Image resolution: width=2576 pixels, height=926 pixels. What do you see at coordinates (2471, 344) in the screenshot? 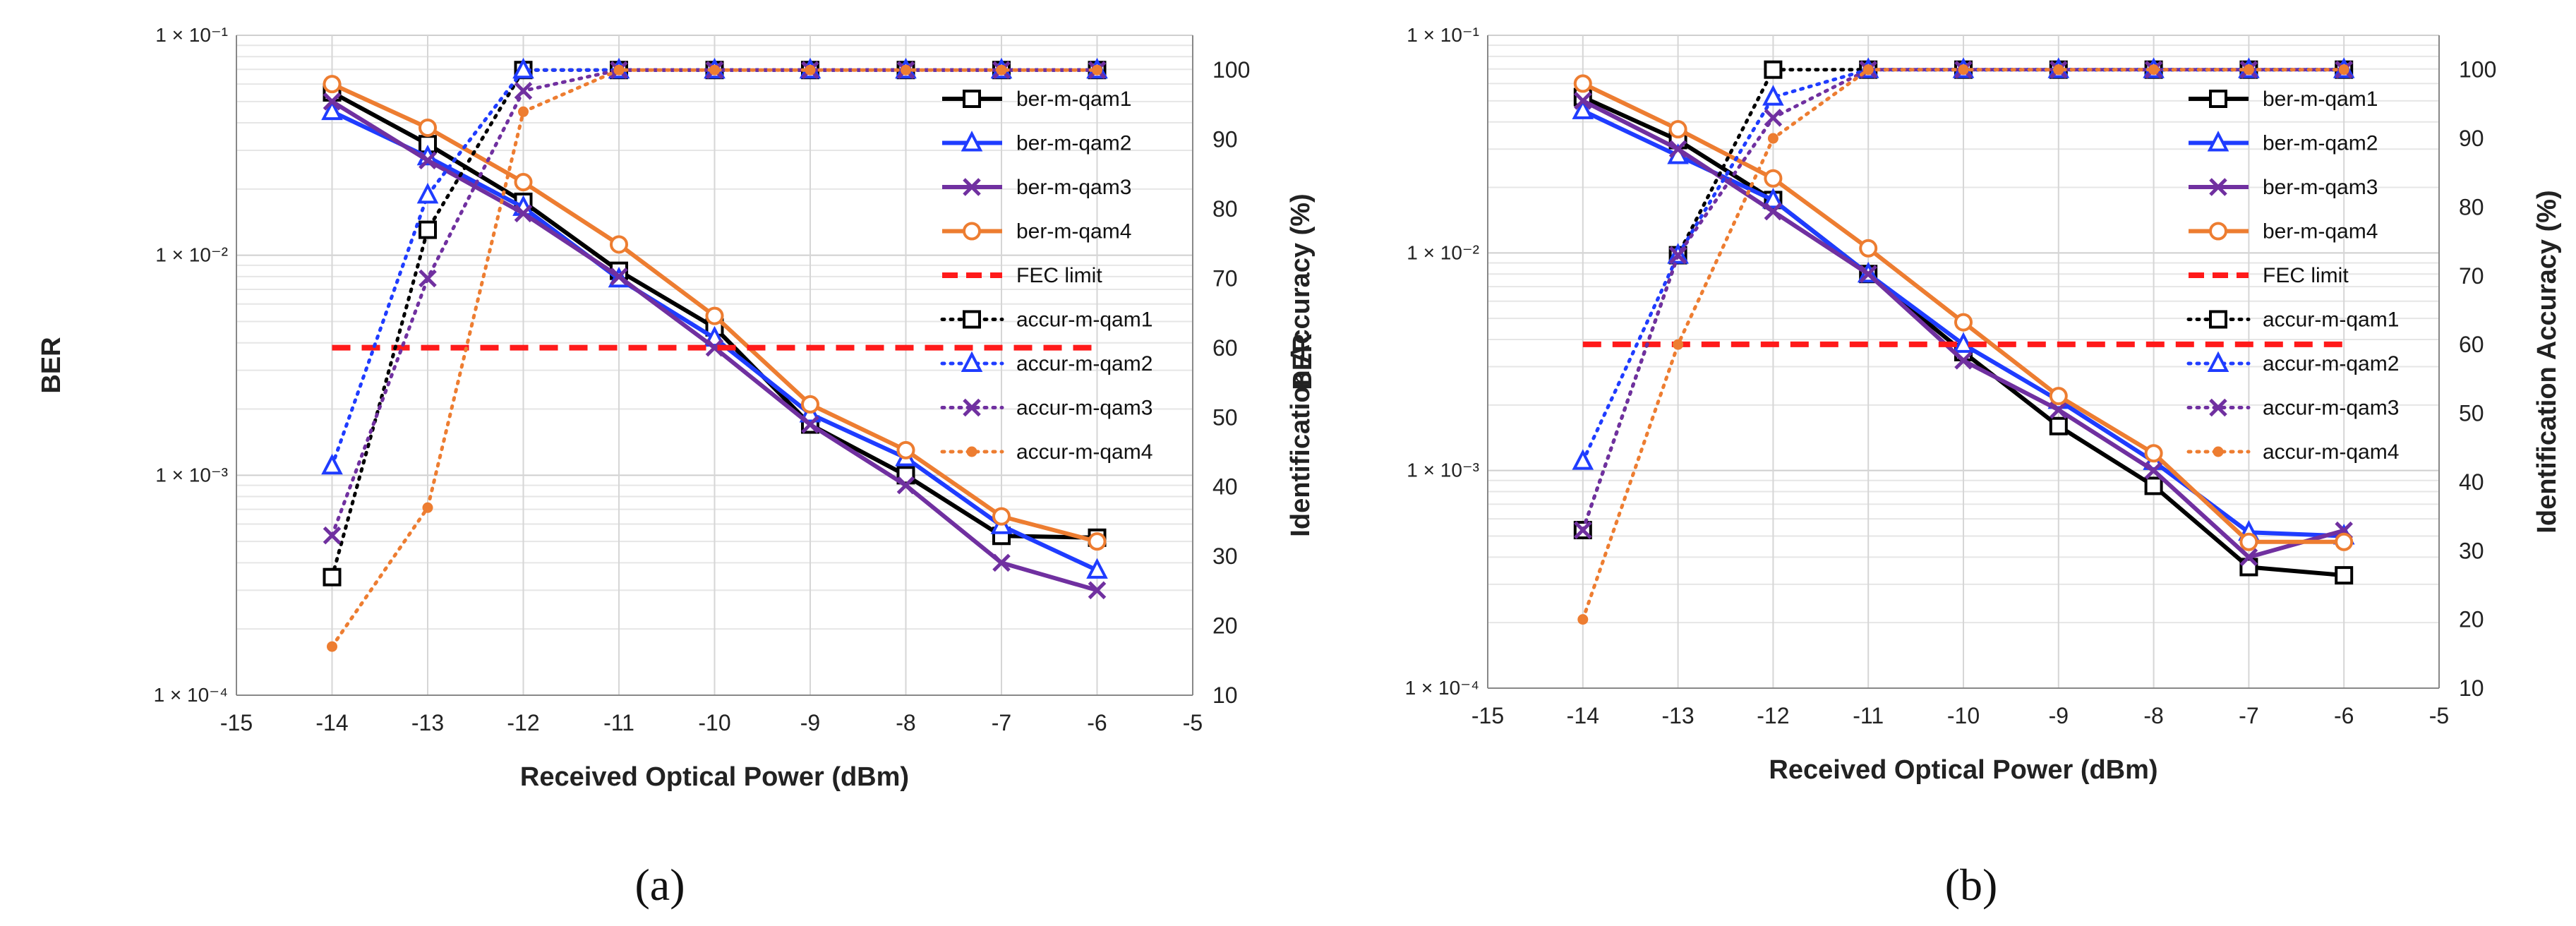
I see `chart-b-y2-tick-label: 60` at bounding box center [2471, 344].